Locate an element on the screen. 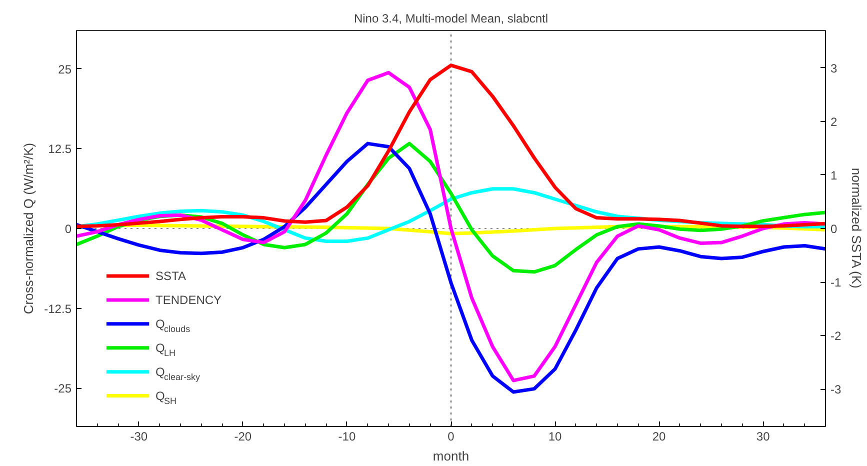 The height and width of the screenshot is (466, 867). y-tick-label: 0 is located at coordinates (68, 229).